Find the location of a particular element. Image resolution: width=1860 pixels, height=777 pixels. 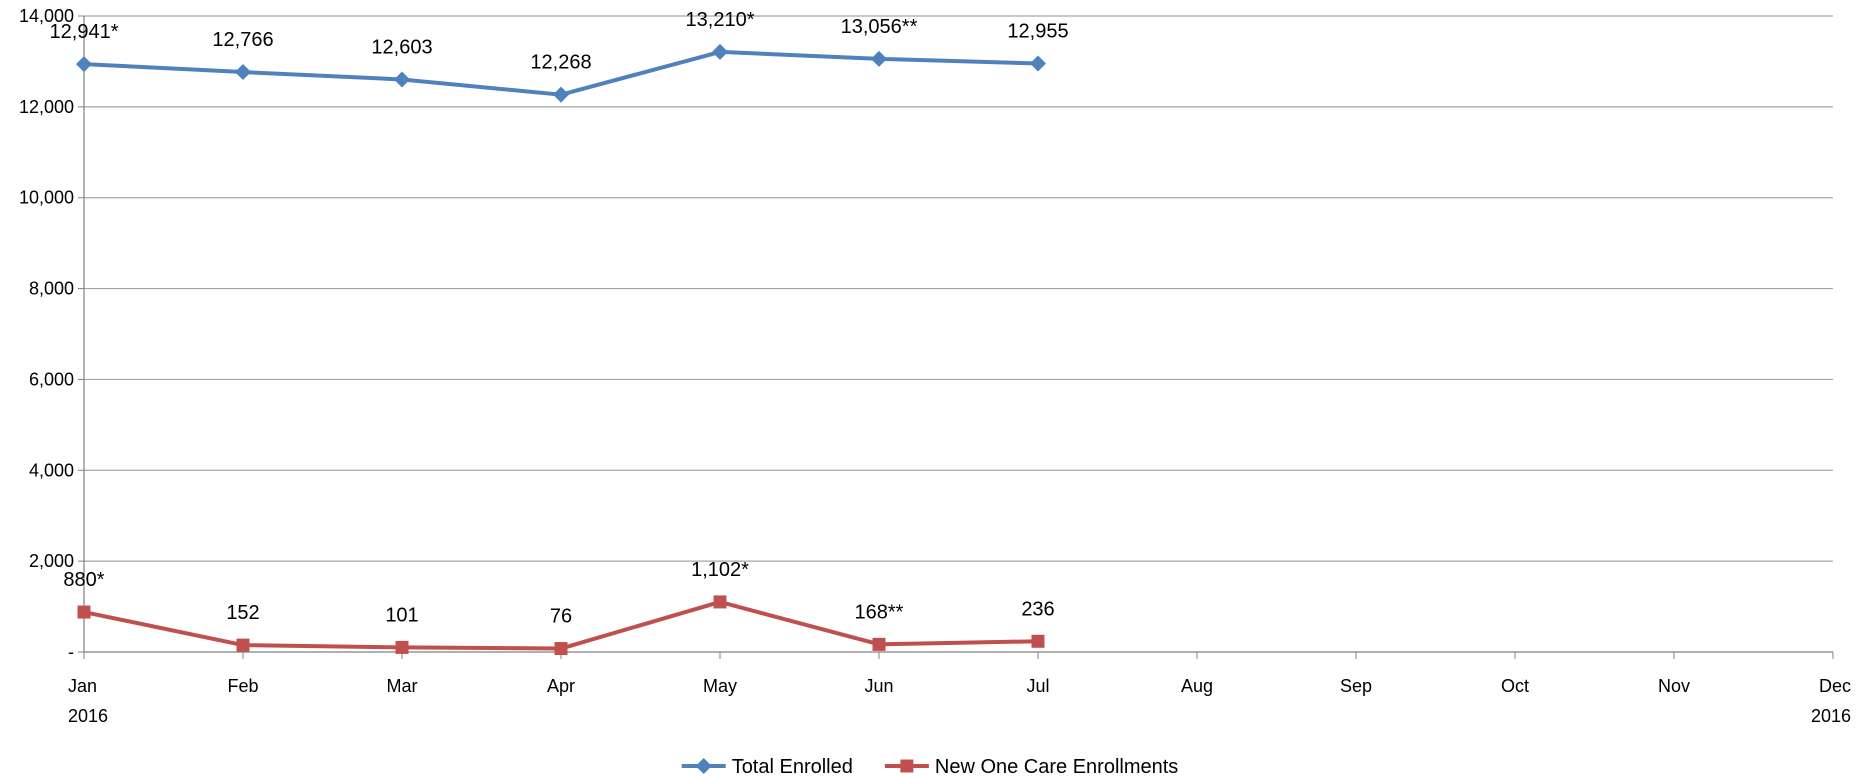

y-tick-label: 14,000 is located at coordinates (46, 16).